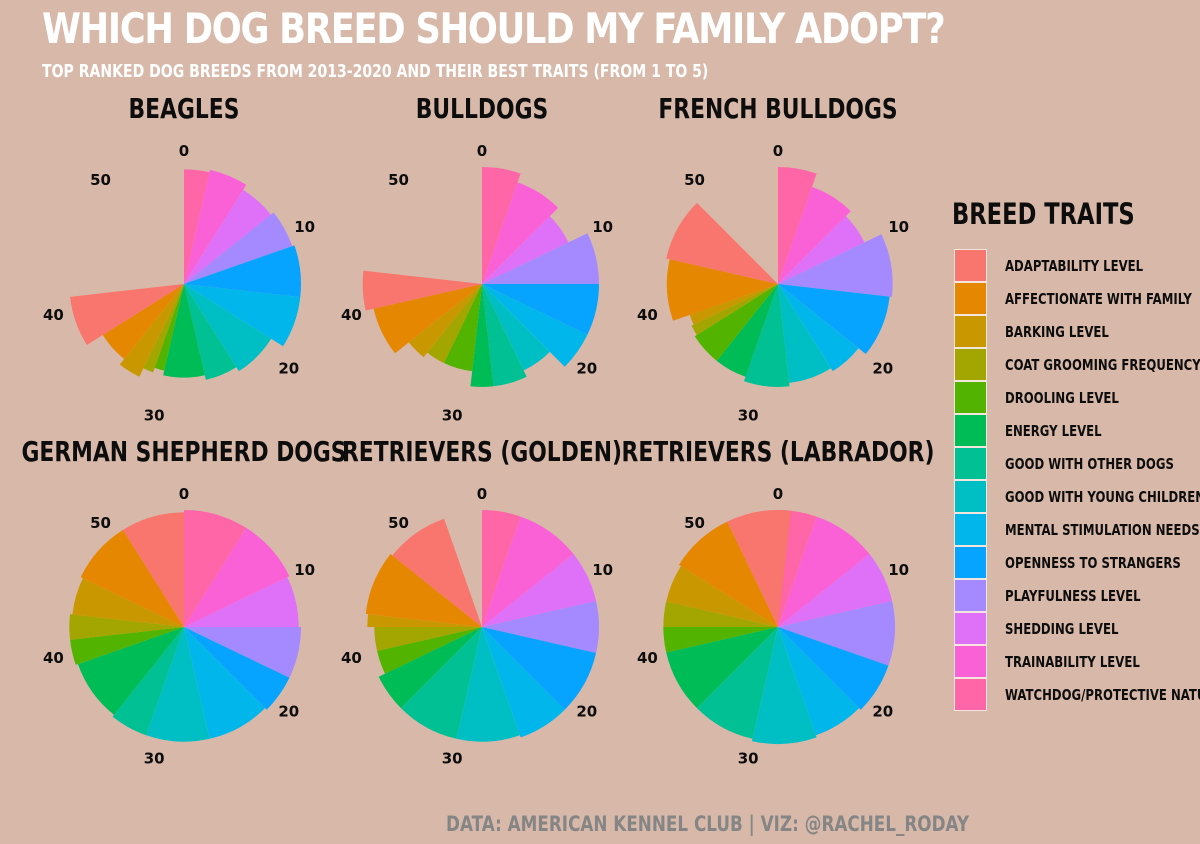  I want to click on legend-item: COAT GROOMING FREQUENCY, so click(1076, 364).